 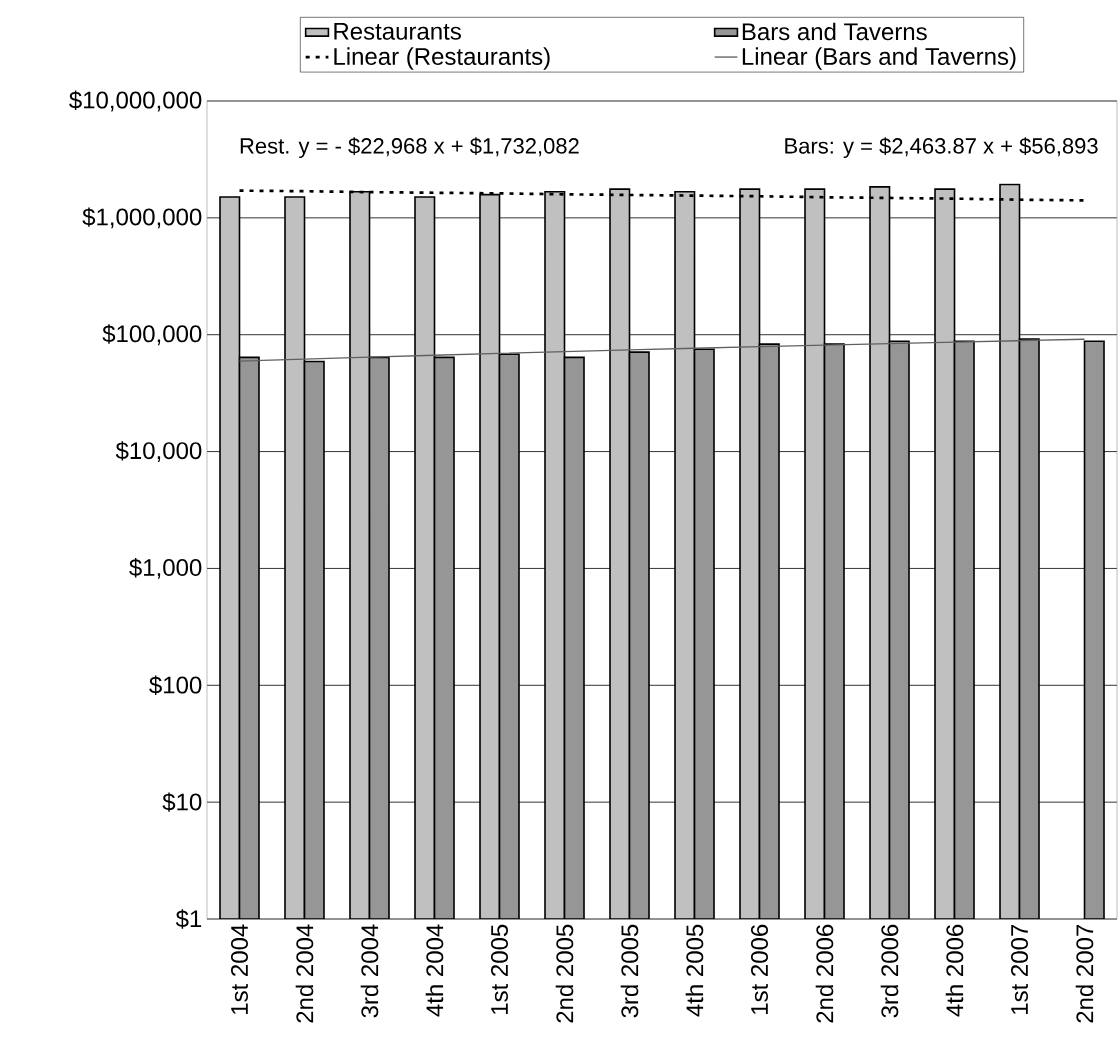 I want to click on y-tick-label: $1, so click(x=188, y=919).